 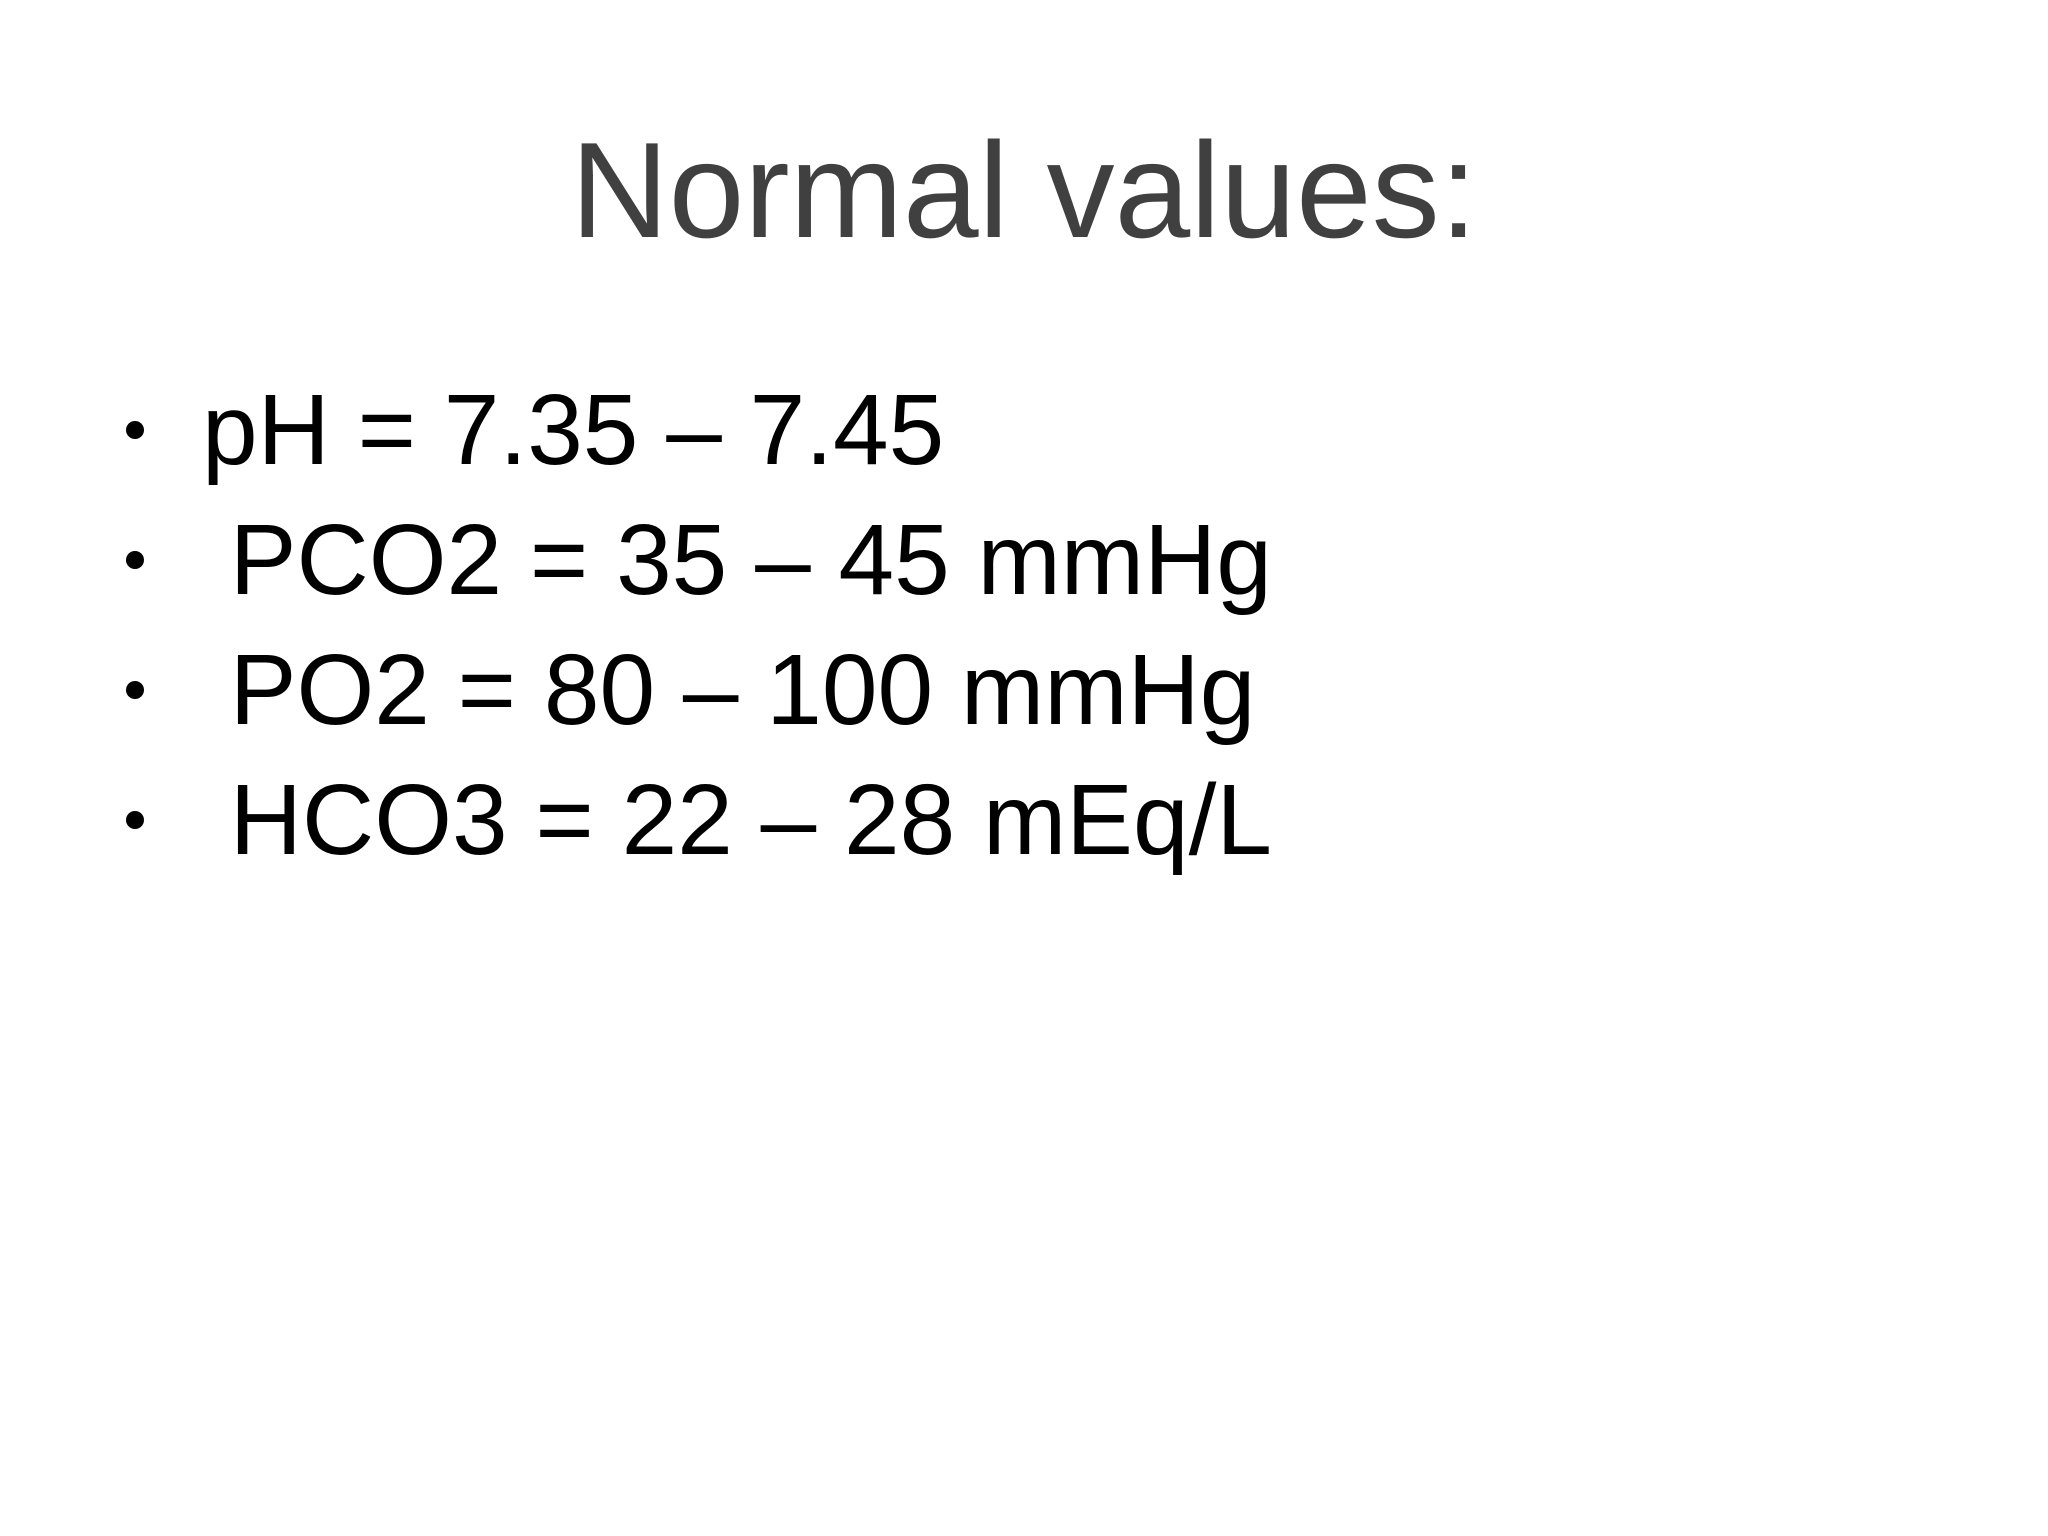 I want to click on bullet-item: HCO3 = 22 – 28 mEq/L, so click(x=636, y=820).